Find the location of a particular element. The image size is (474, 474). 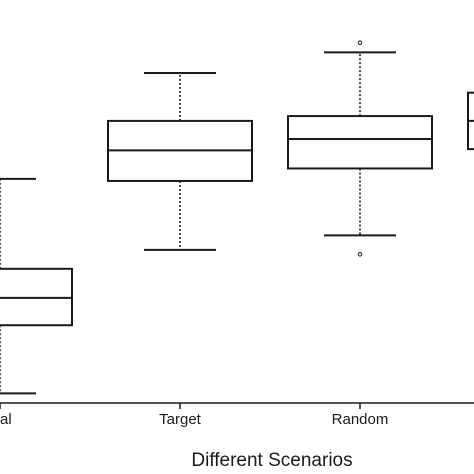

box-group-random is located at coordinates (360, 148).